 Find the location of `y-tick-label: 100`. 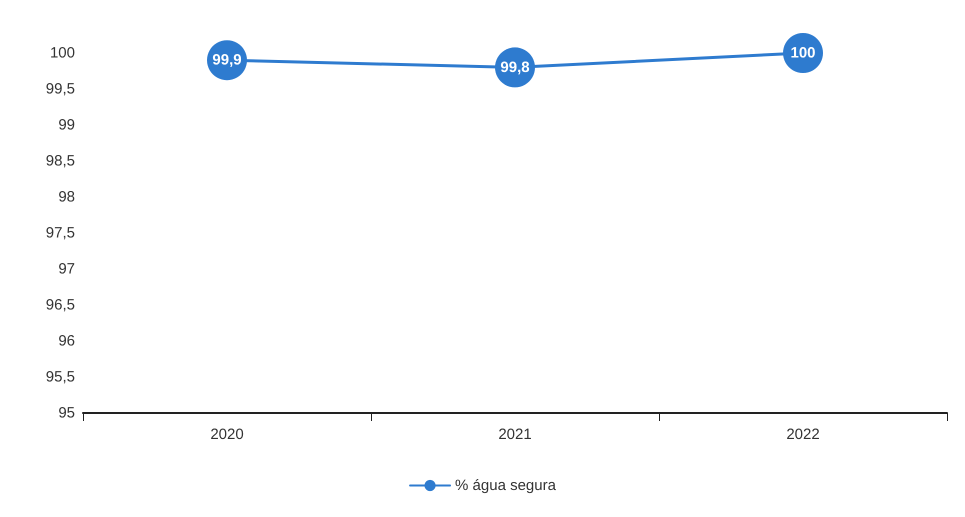

y-tick-label: 100 is located at coordinates (62, 53).